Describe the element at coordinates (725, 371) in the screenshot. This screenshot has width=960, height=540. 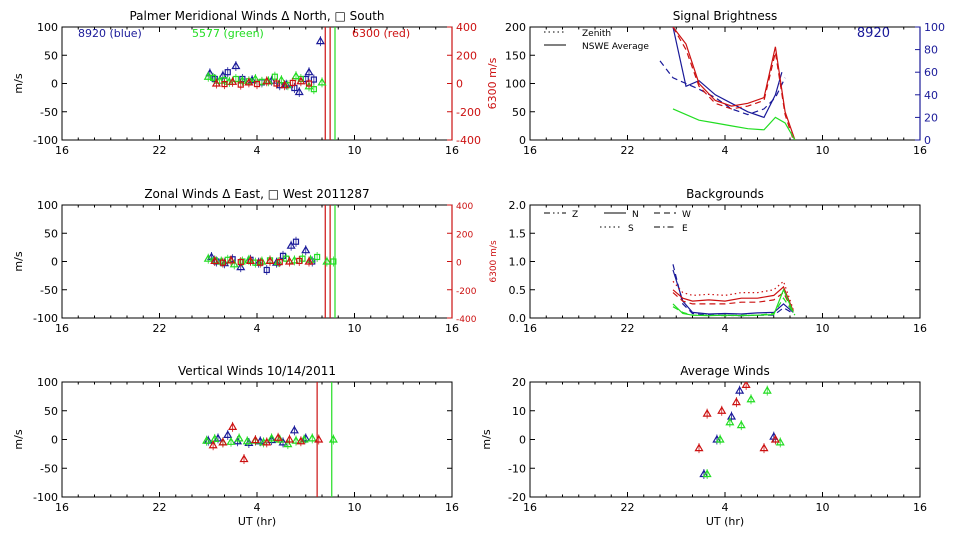
I see `chart-title: Average Winds` at that location.